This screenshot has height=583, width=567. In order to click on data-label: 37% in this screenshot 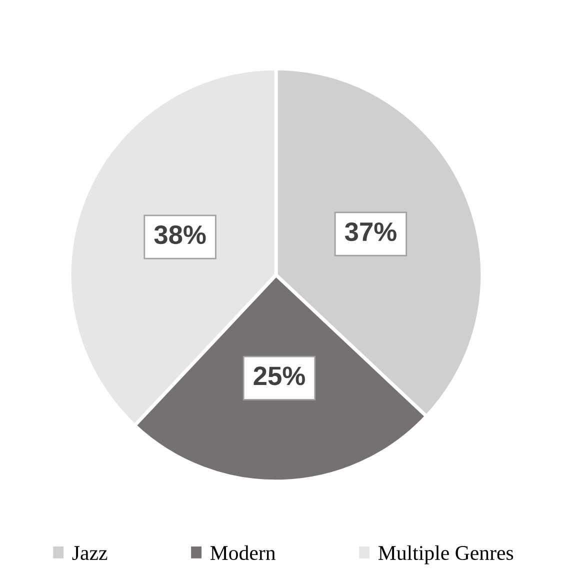, I will do `click(370, 232)`.